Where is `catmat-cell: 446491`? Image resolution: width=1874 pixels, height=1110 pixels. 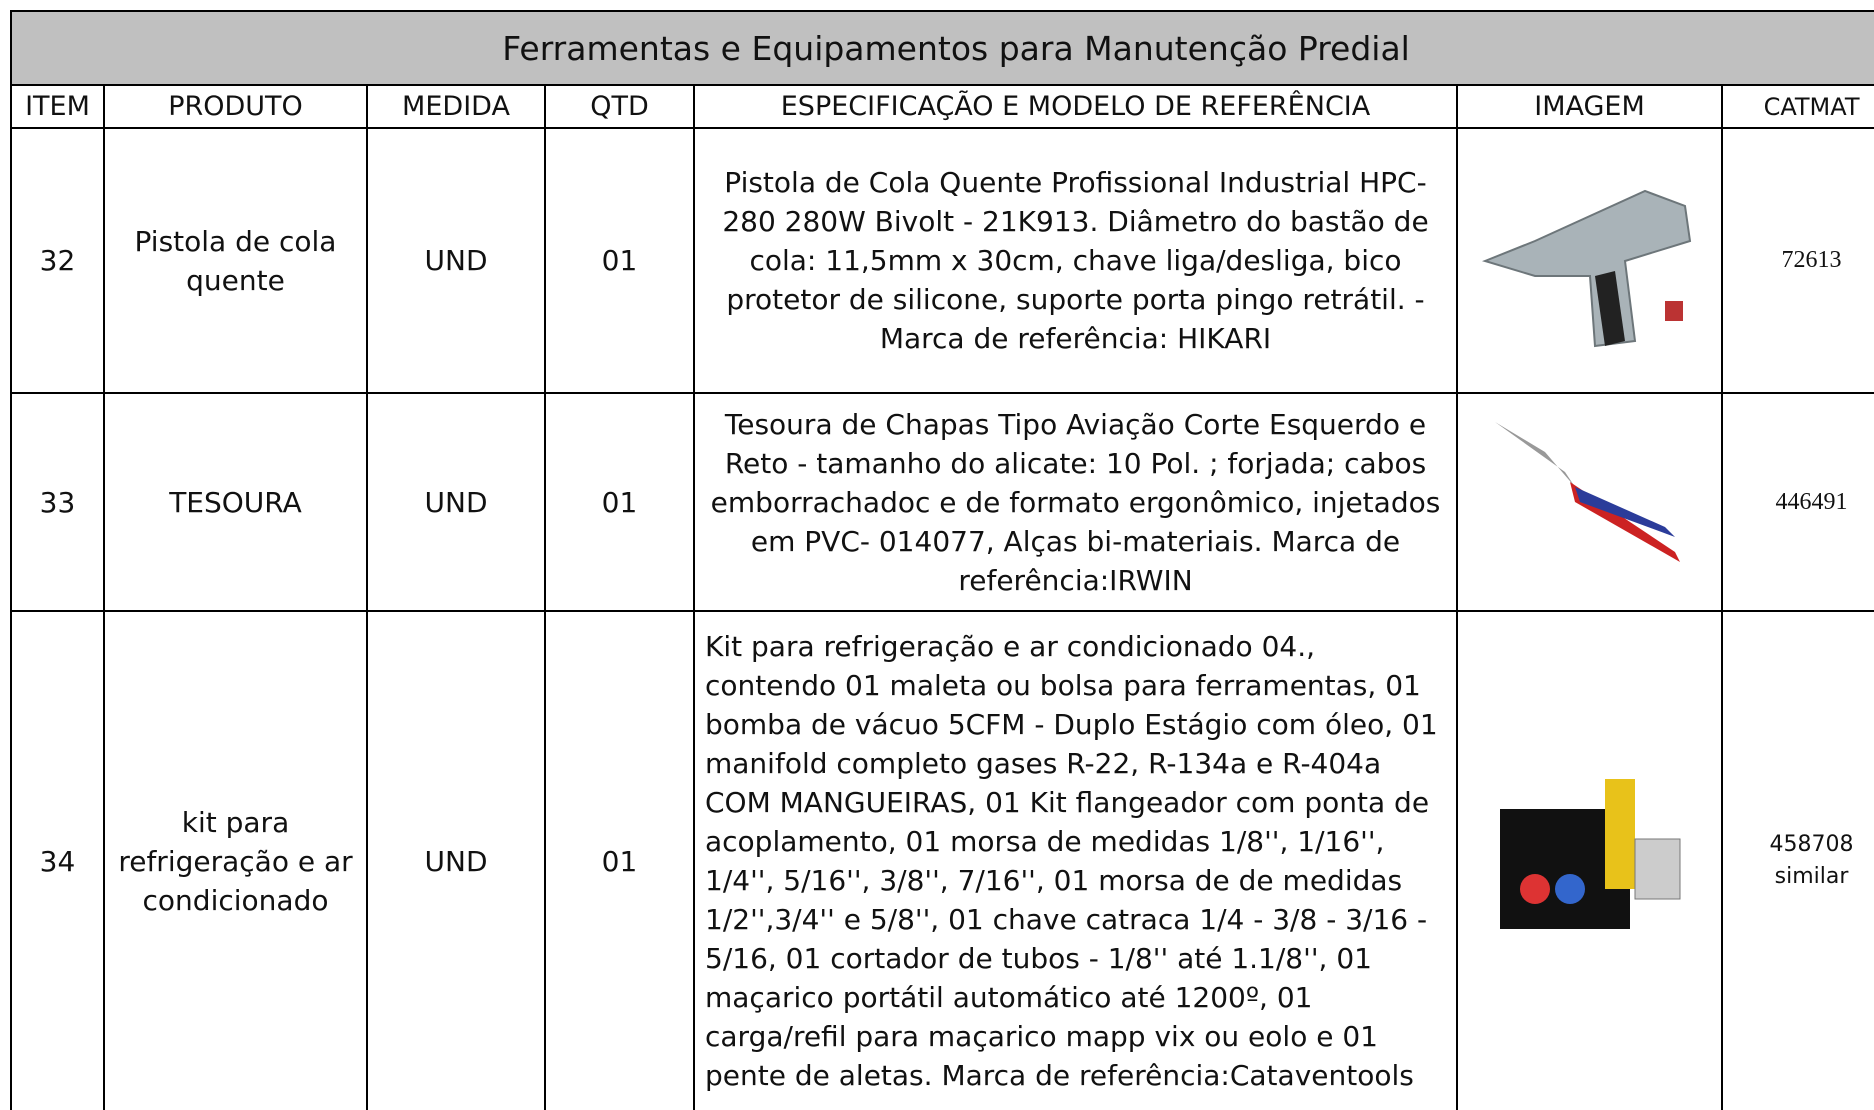
catmat-cell: 446491 is located at coordinates (1797, 502).